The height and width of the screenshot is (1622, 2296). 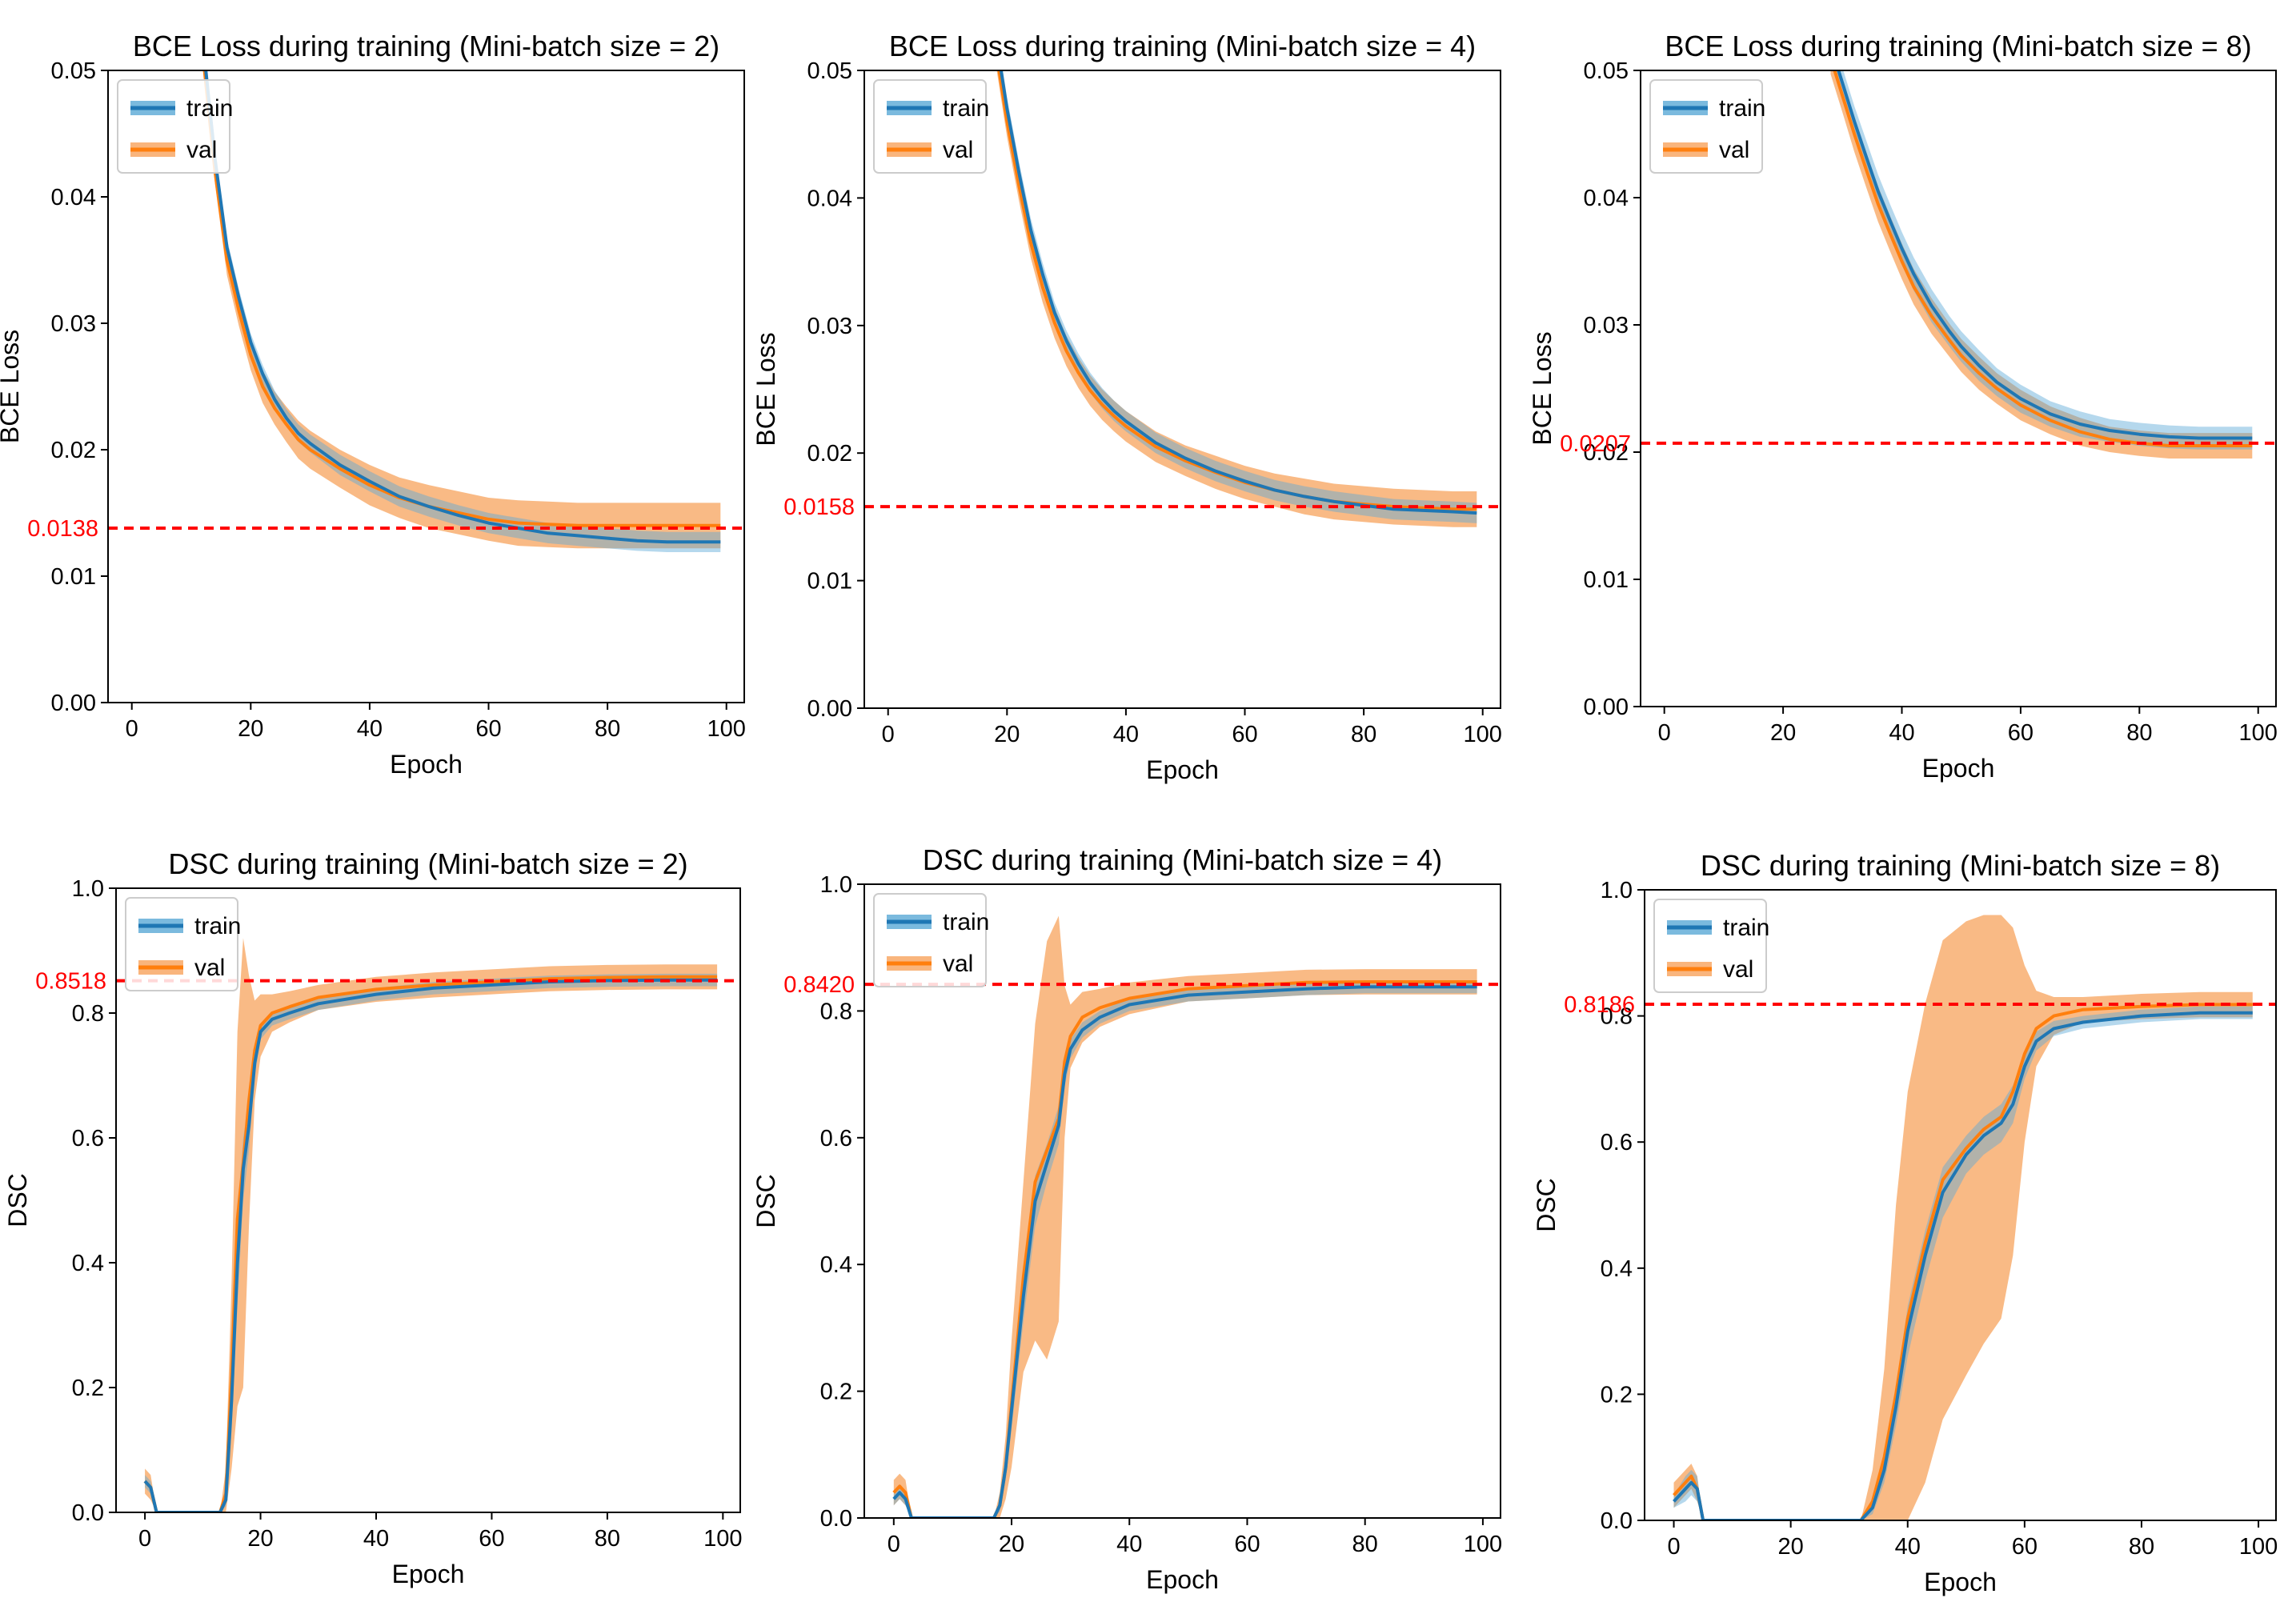 I want to click on dsc-b8-frame, so click(x=1960, y=1205).